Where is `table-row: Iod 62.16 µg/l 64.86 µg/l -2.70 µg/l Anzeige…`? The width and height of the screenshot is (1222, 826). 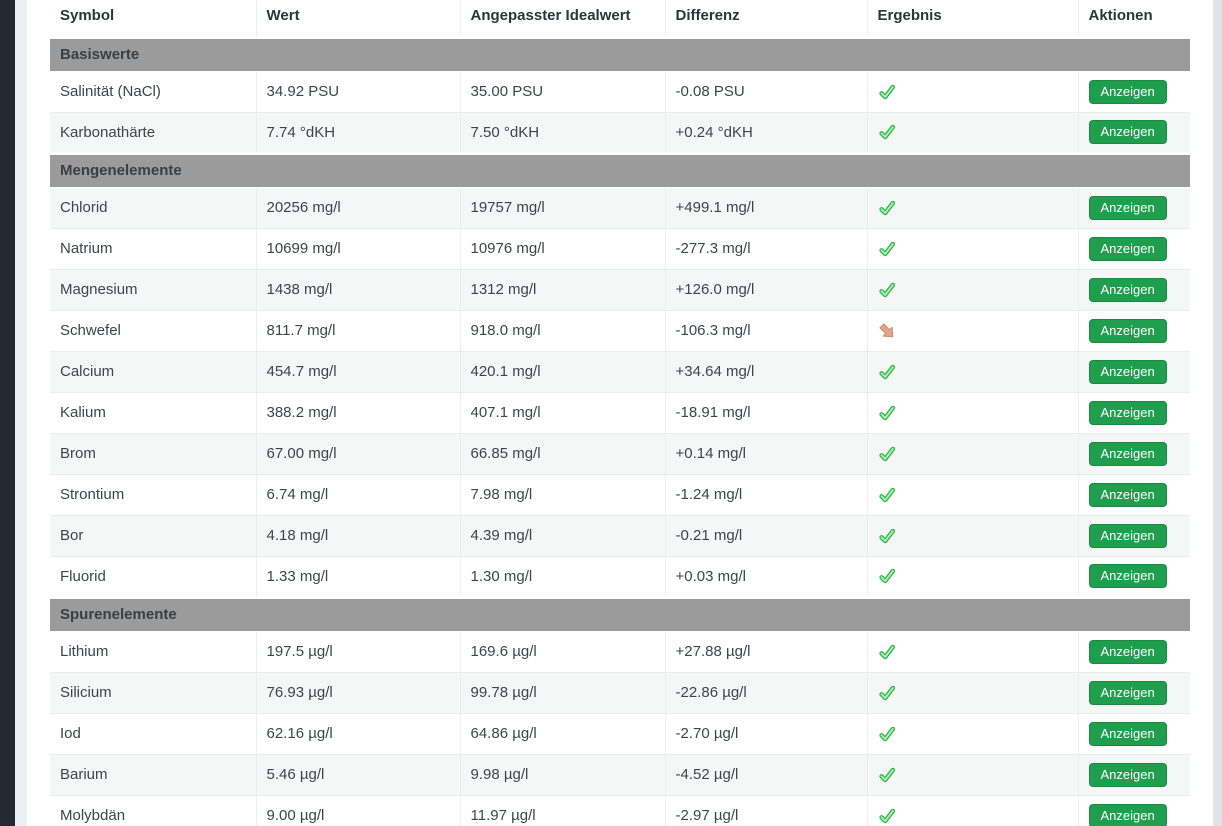 table-row: Iod 62.16 µg/l 64.86 µg/l -2.70 µg/l Anzeige… is located at coordinates (620, 734).